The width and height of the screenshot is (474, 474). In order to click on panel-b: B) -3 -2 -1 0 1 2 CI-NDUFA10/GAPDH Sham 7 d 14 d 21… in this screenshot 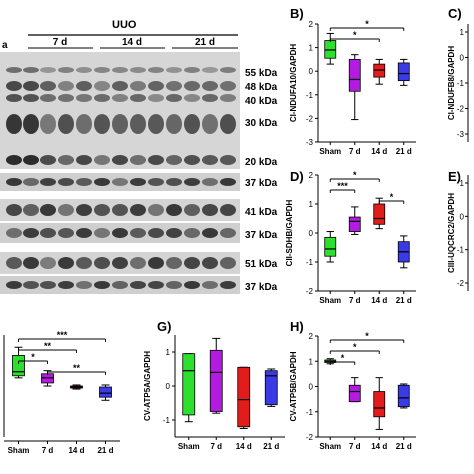, I will do `click(352, 81)`.